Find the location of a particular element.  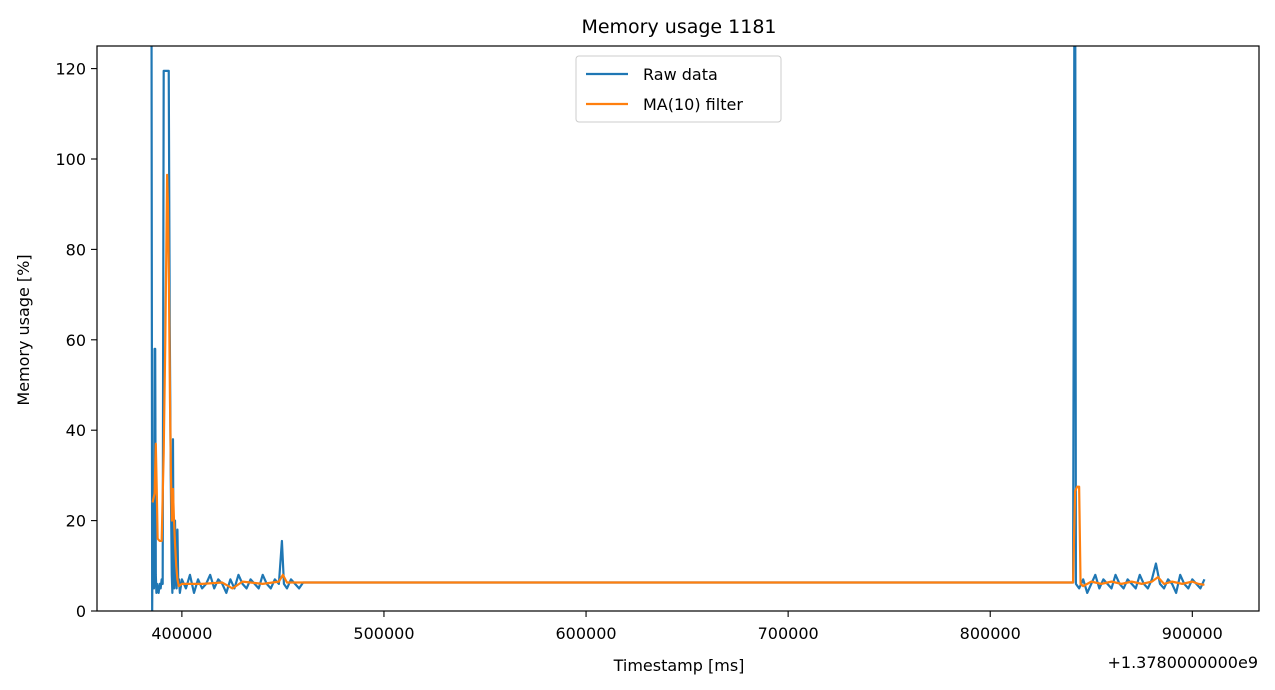

y-tick-label: 120 is located at coordinates (70, 69).